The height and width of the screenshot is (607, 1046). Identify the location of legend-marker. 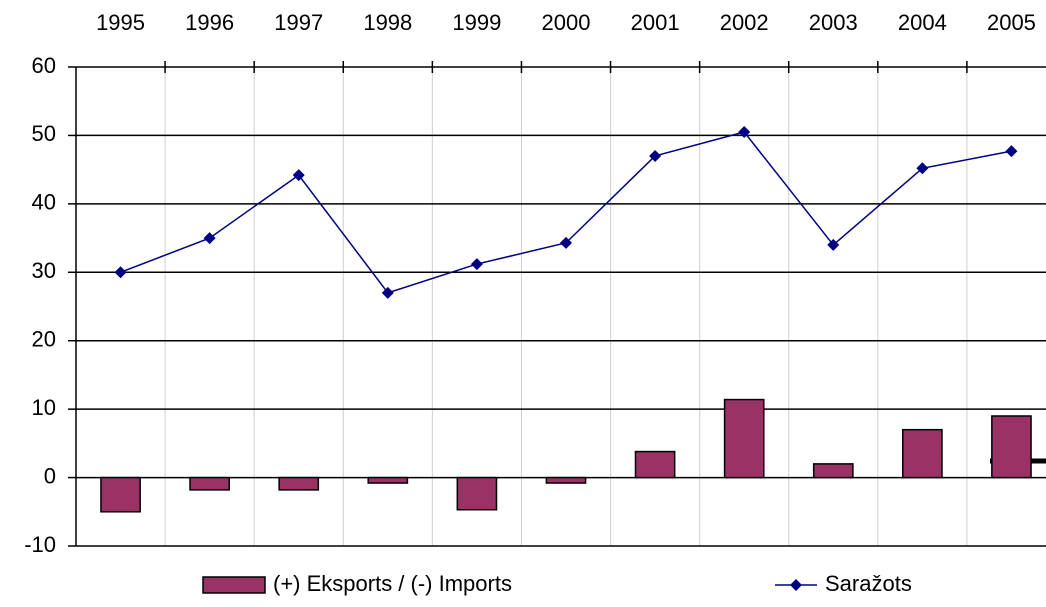
(796, 585).